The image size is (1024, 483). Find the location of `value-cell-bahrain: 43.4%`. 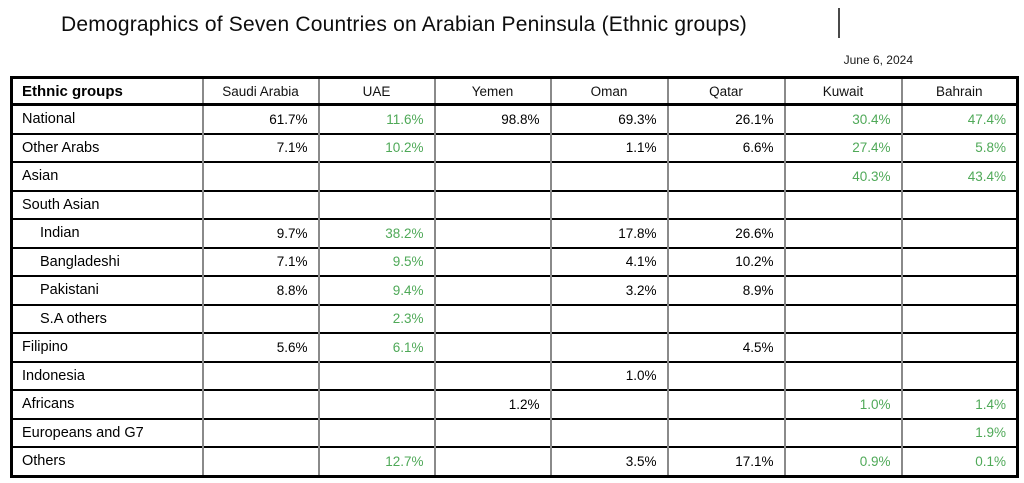

value-cell-bahrain: 43.4% is located at coordinates (959, 176).